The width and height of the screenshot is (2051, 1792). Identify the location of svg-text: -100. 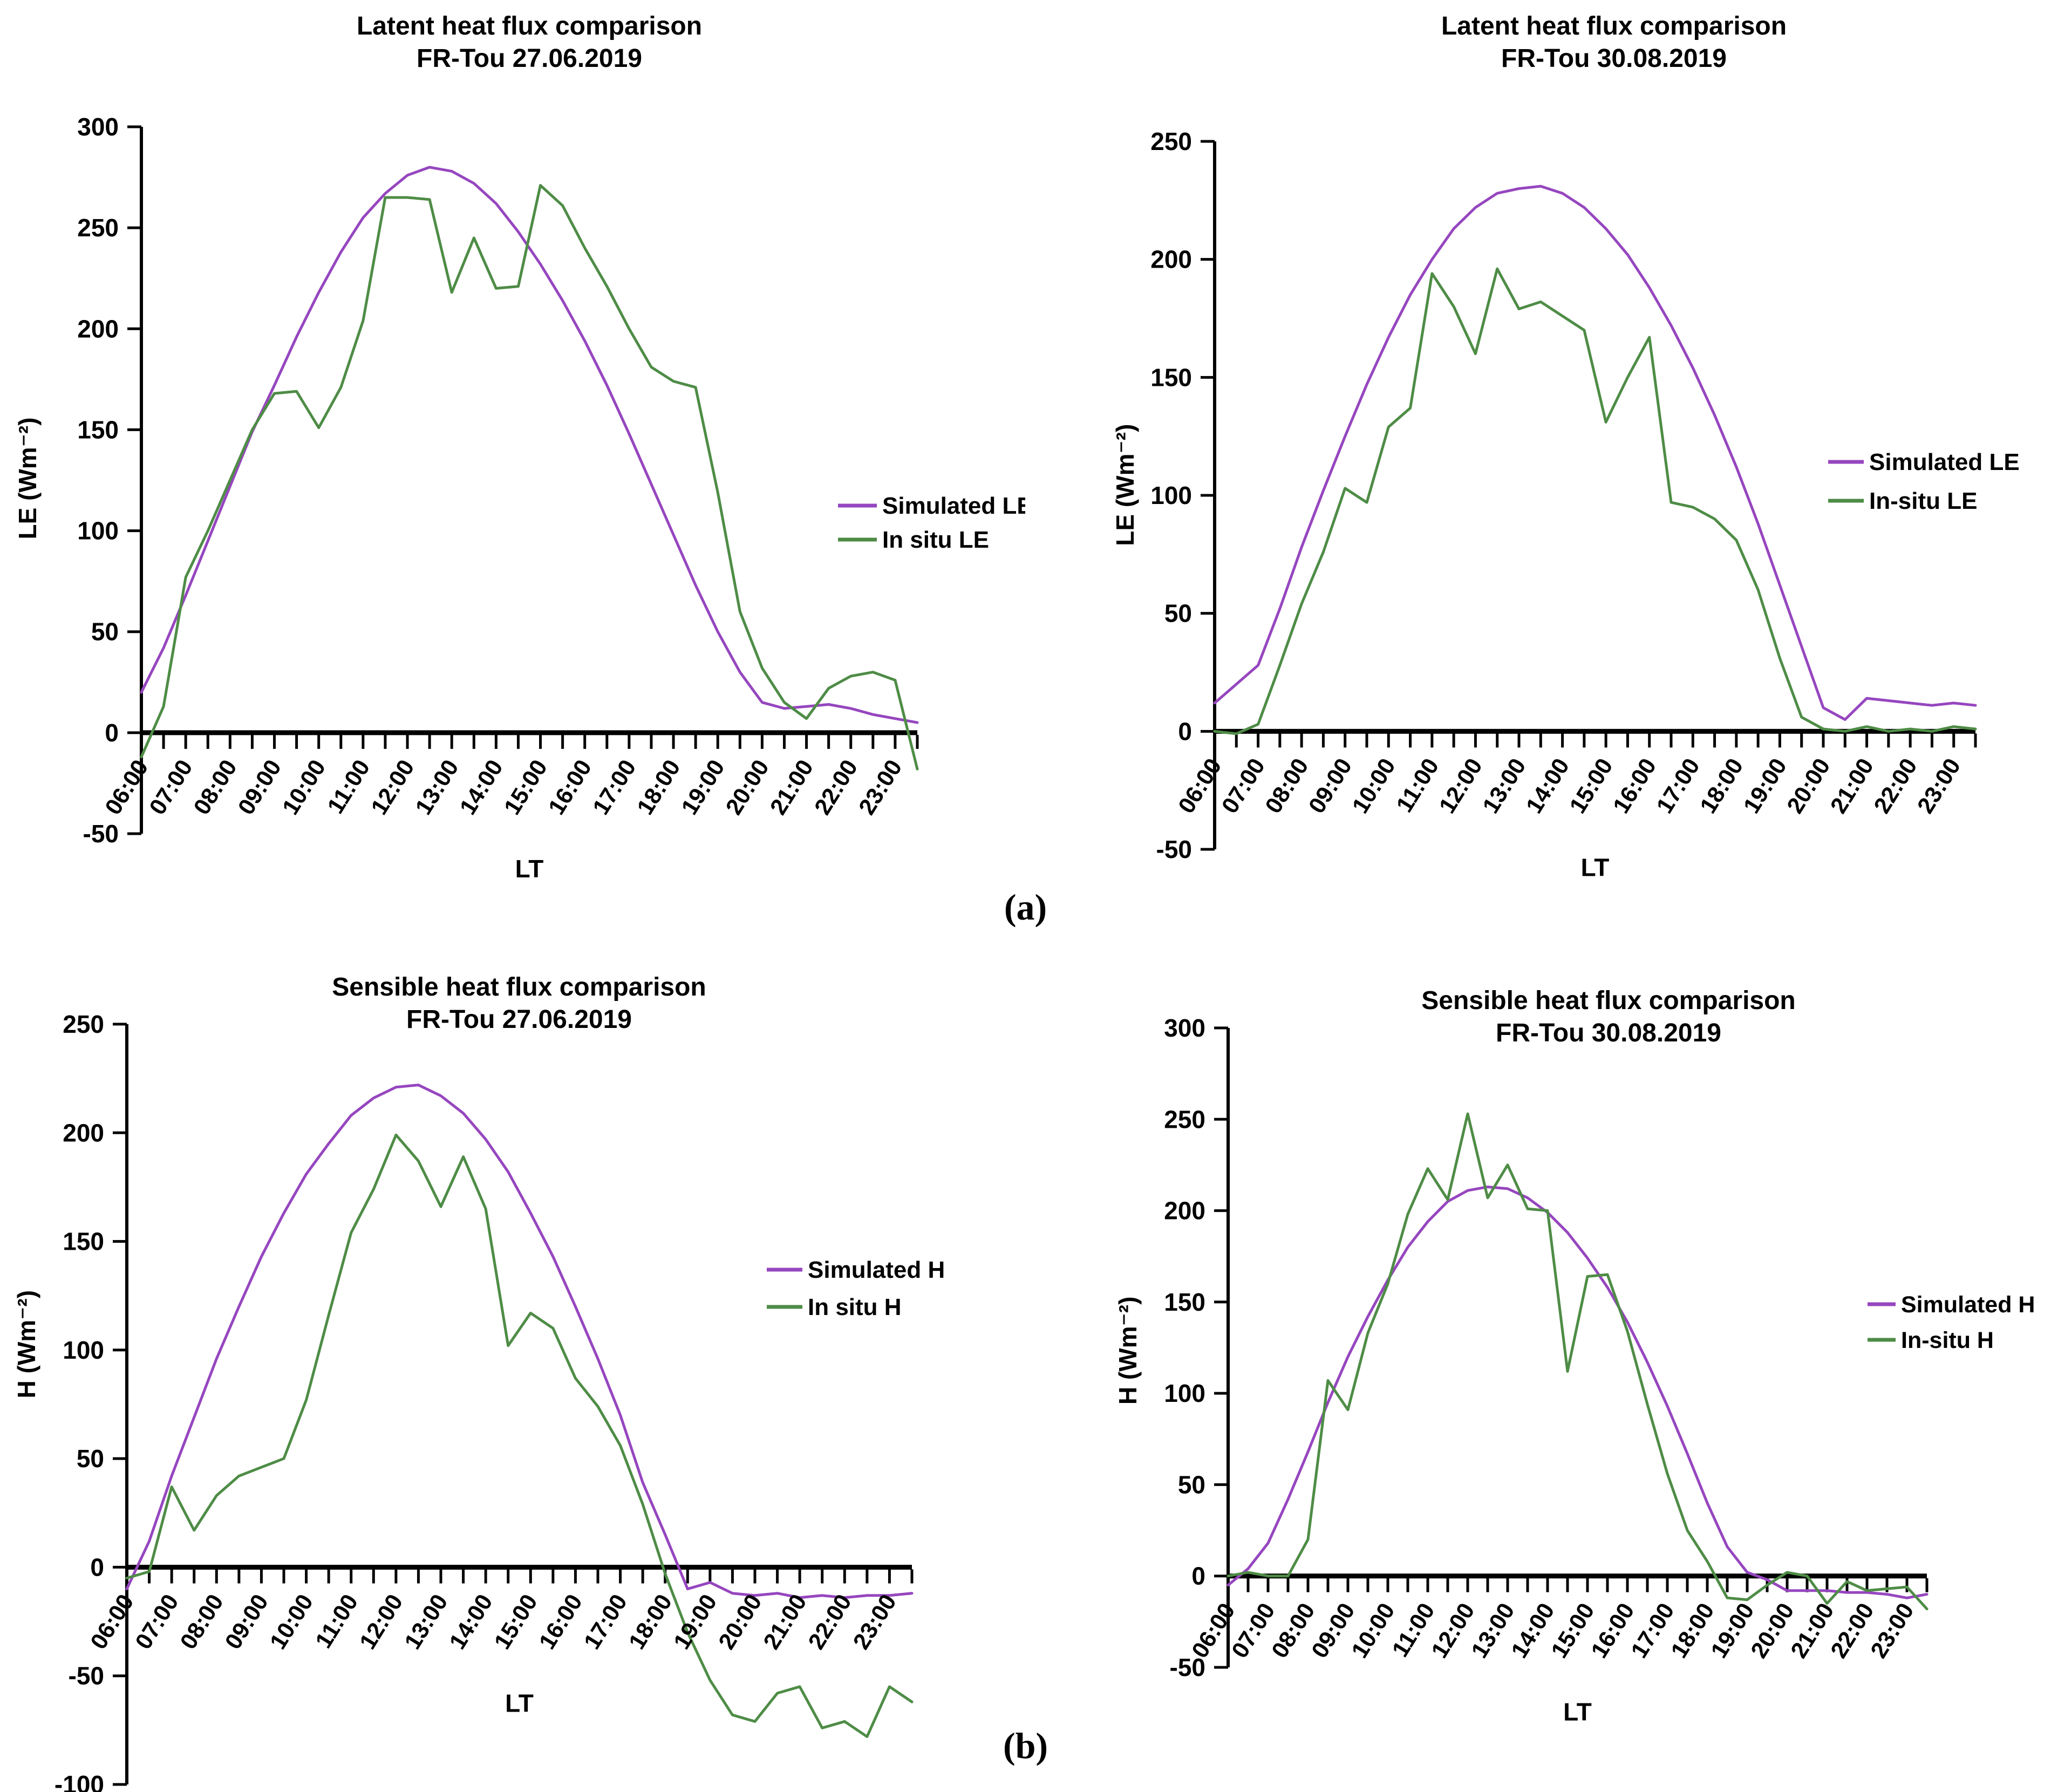
(79, 1781).